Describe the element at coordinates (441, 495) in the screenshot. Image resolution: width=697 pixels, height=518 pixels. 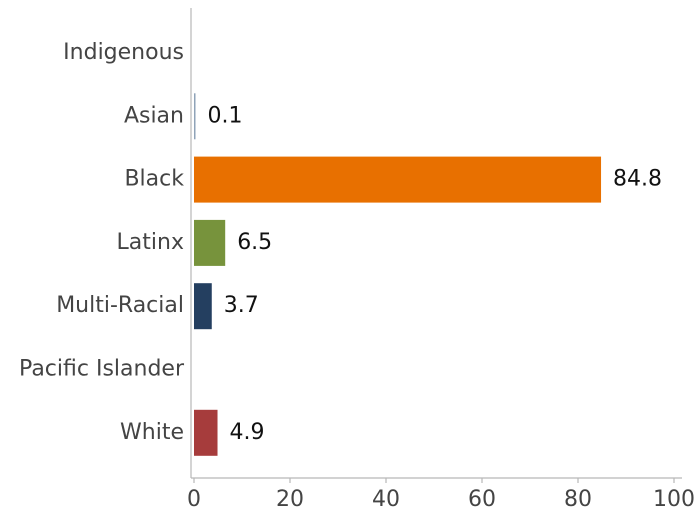
I see `x-ticks-group: 0 20 40 60 80 100` at that location.